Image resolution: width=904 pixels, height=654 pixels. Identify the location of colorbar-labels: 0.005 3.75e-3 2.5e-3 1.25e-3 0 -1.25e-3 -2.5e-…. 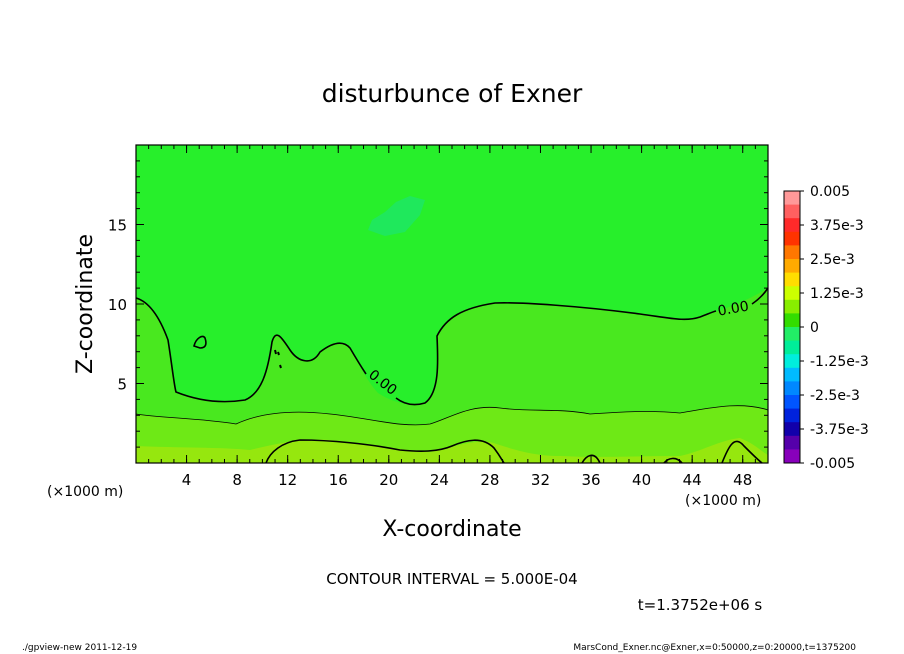
(834, 328).